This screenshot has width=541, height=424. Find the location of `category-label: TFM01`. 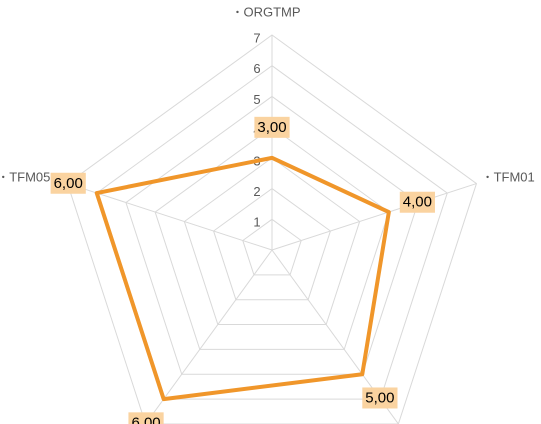

category-label: TFM01 is located at coordinates (514, 176).